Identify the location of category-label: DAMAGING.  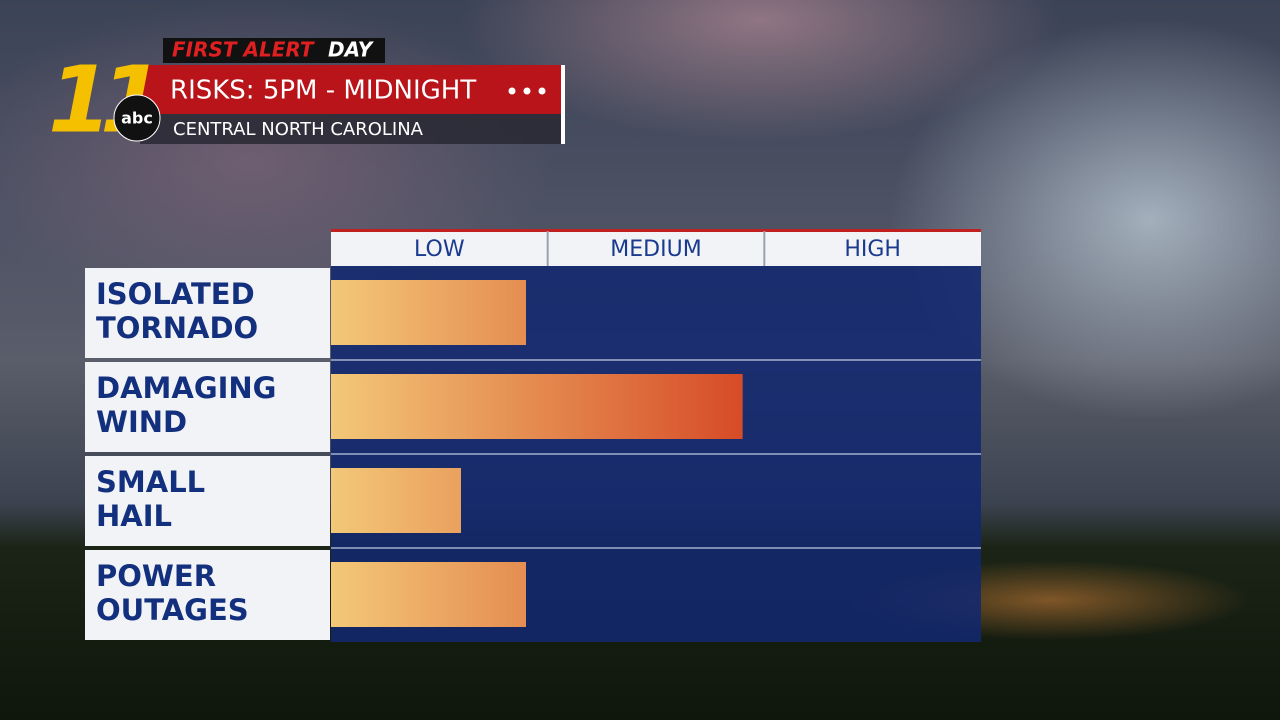
(186, 388).